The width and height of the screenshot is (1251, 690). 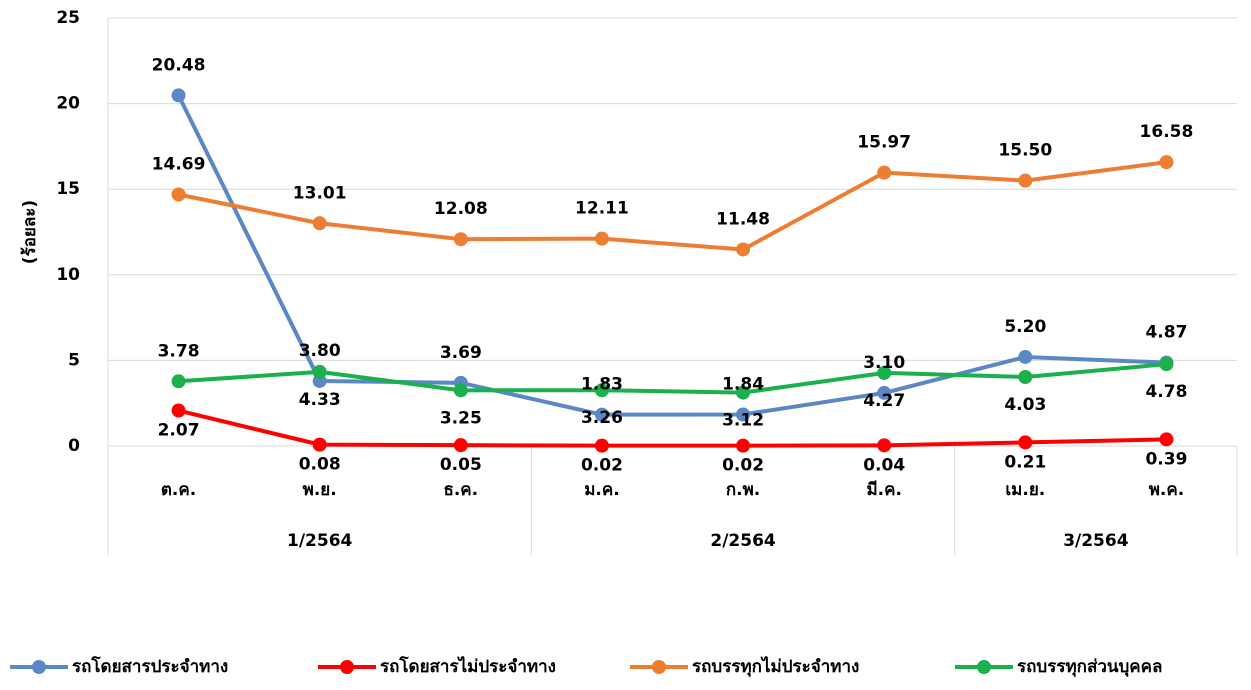 What do you see at coordinates (74, 360) in the screenshot?
I see `y-tick-label: 5` at bounding box center [74, 360].